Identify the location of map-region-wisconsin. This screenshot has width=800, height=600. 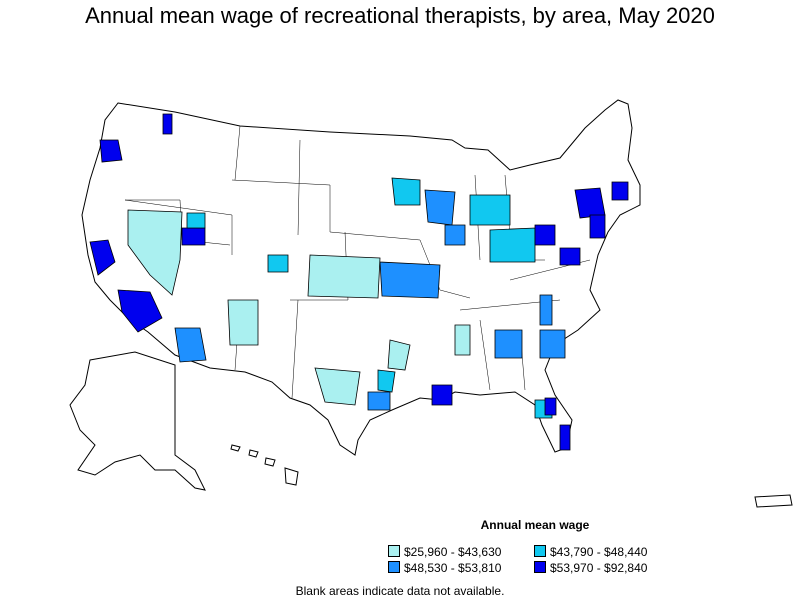
(440, 207).